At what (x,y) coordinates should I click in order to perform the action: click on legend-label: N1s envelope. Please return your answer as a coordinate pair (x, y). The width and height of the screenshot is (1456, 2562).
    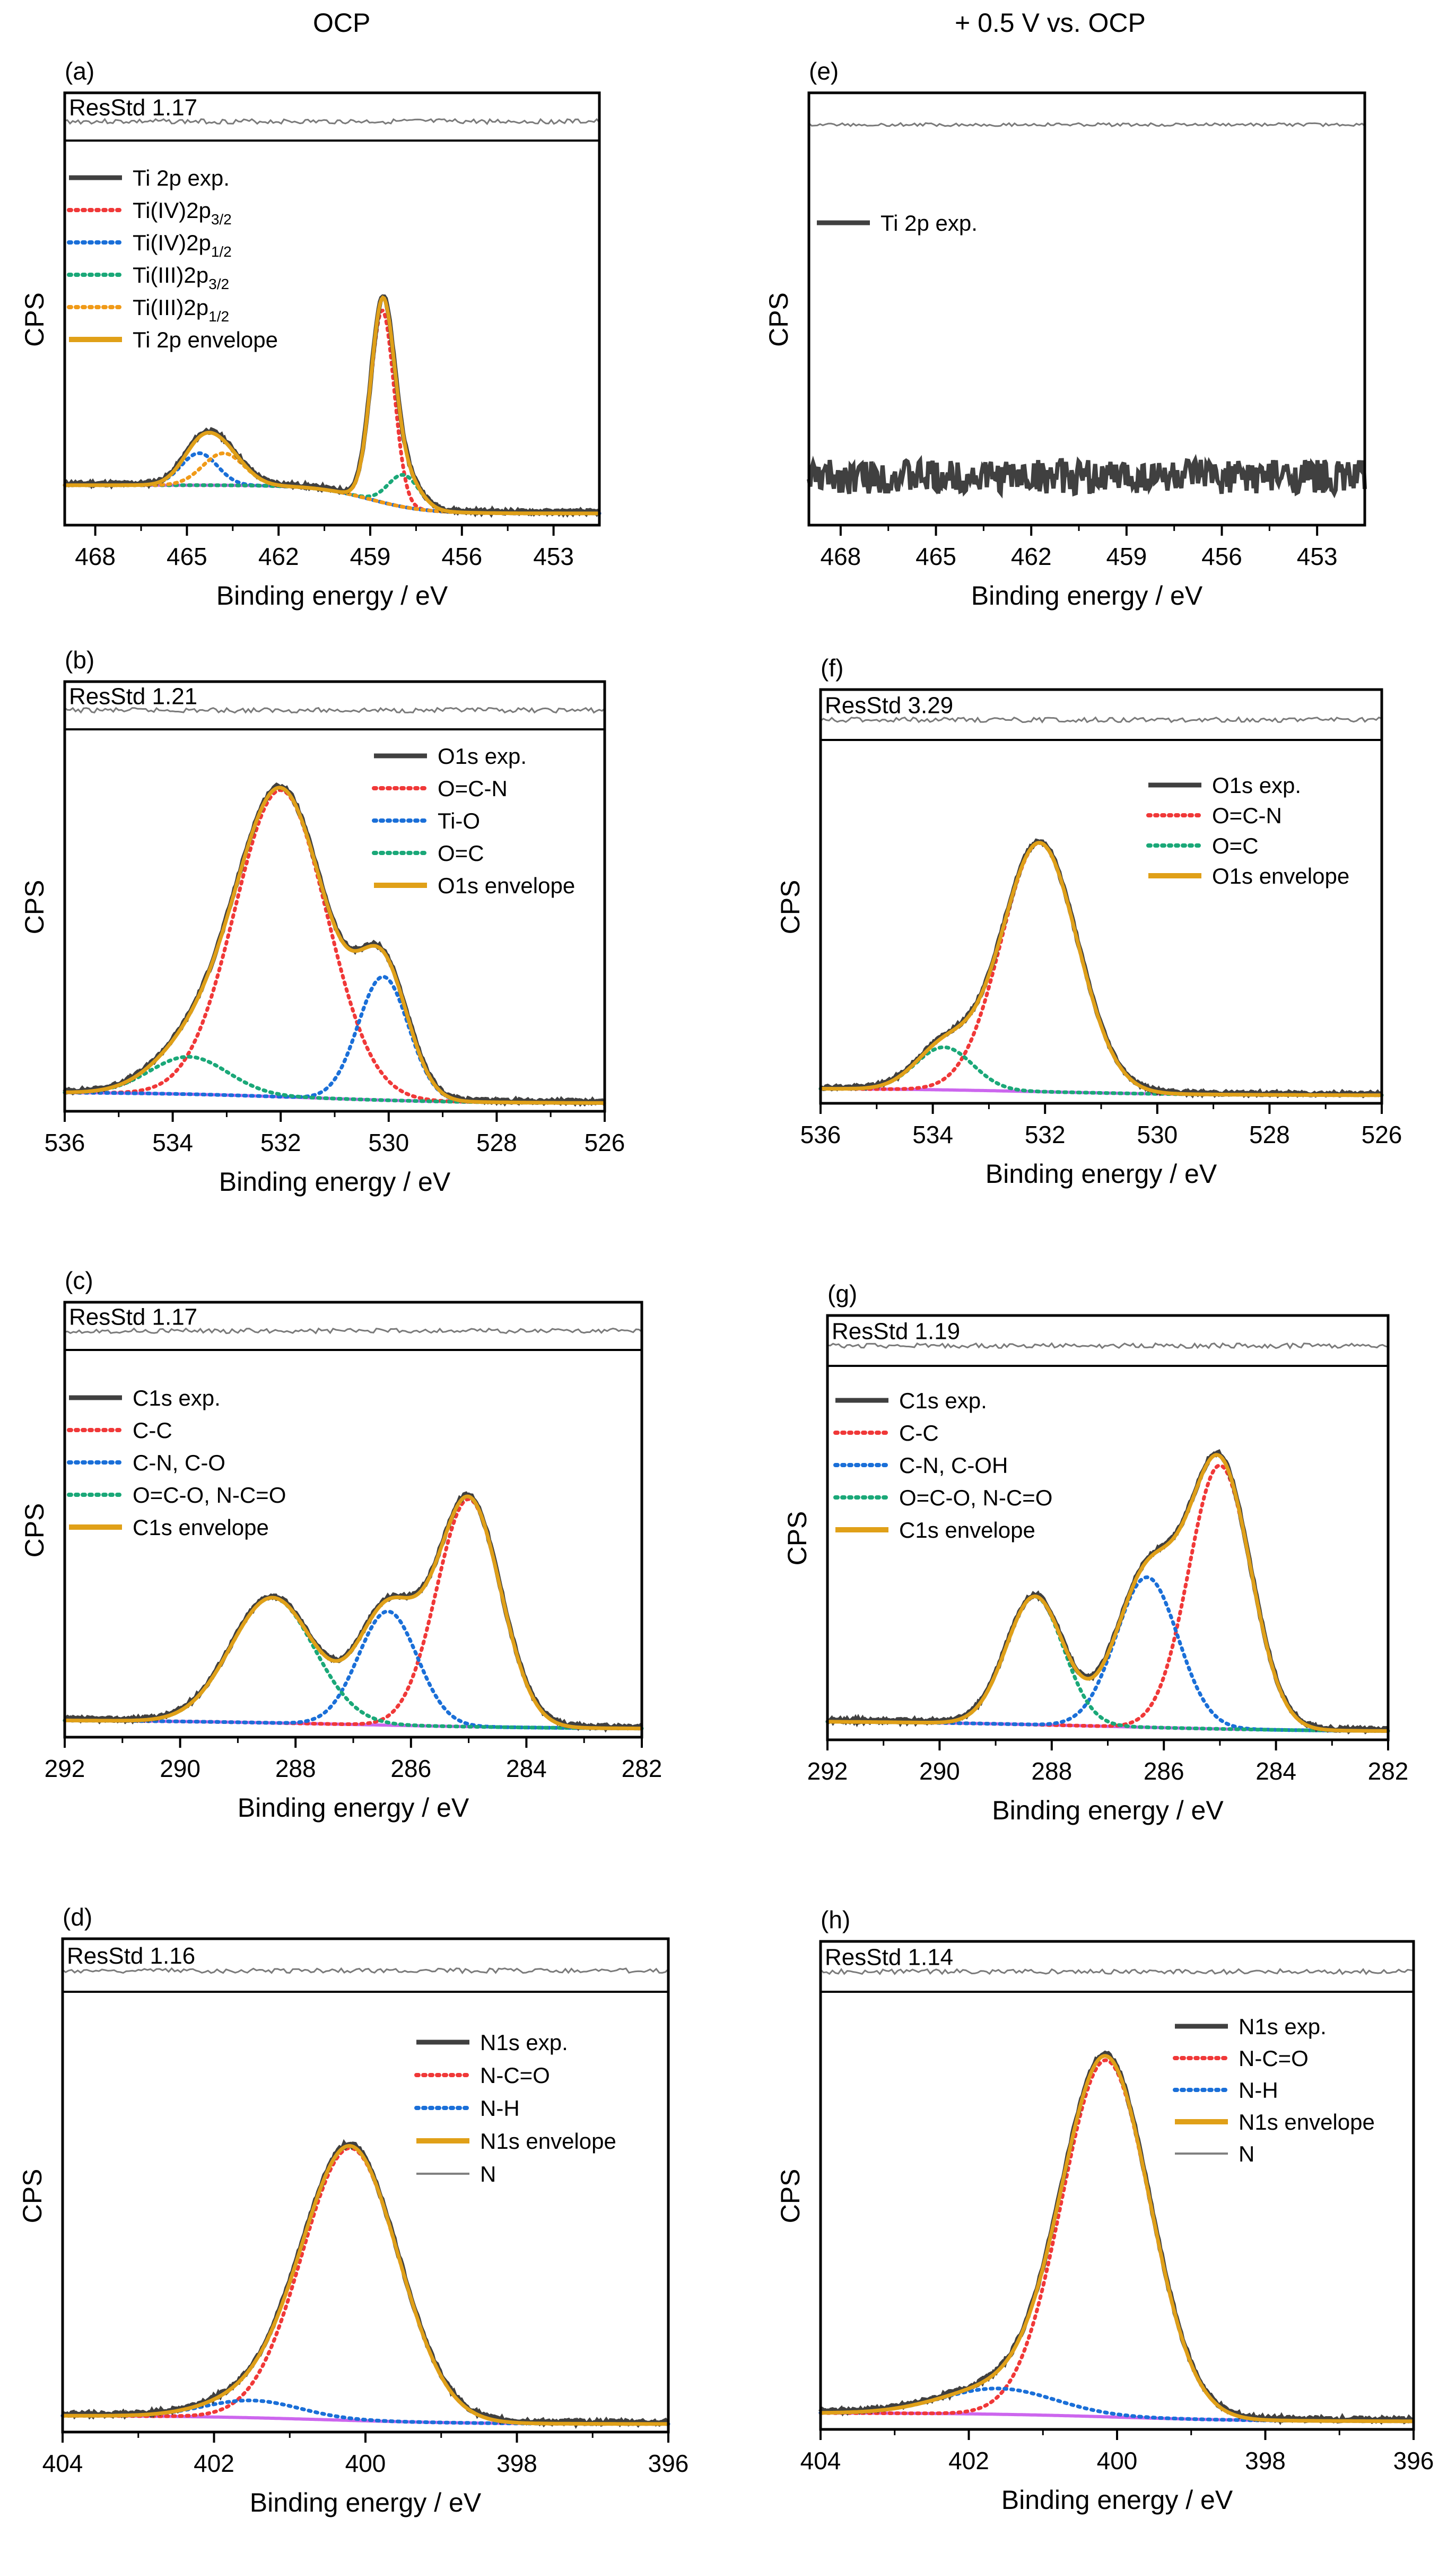
    Looking at the image, I should click on (548, 2142).